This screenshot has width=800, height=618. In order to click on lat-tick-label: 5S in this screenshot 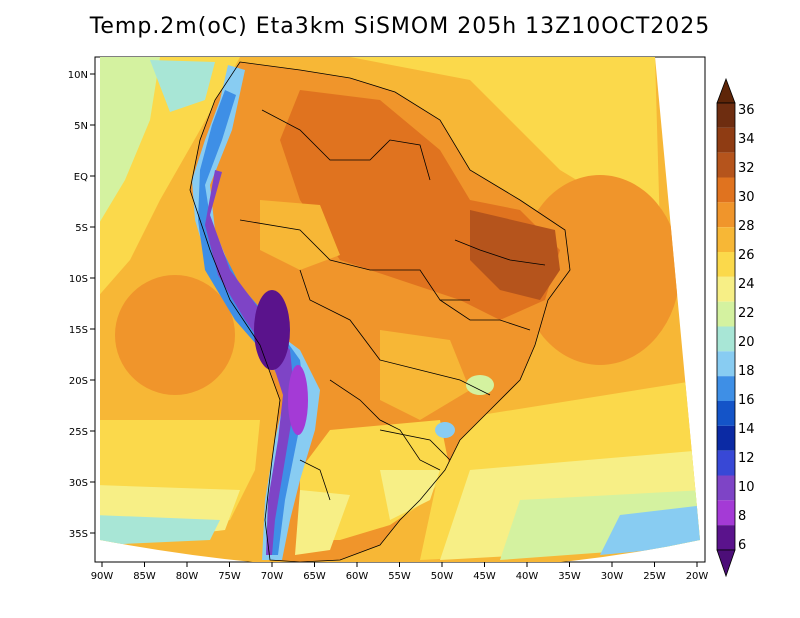, I will do `click(81, 228)`.